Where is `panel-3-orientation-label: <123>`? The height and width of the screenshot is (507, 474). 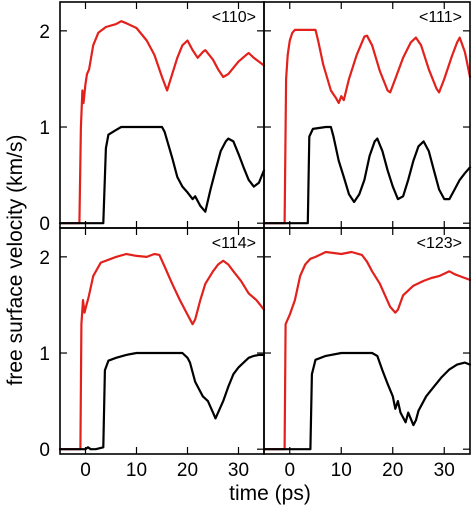
panel-3-orientation-label: <123> is located at coordinates (439, 243).